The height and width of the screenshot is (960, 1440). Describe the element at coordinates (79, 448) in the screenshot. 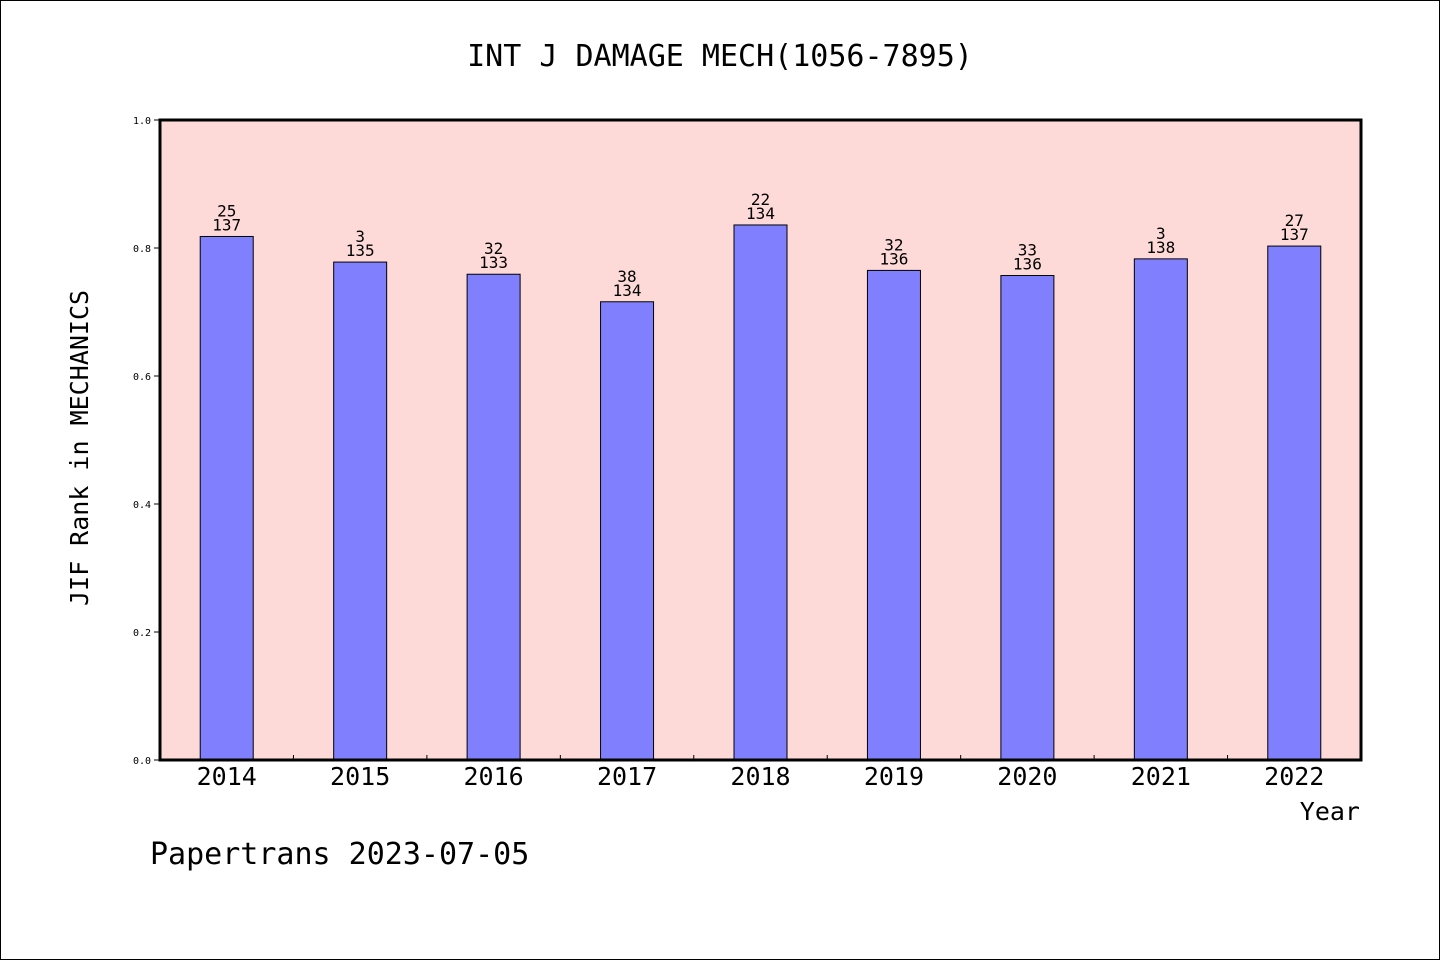

I see `y-axis-label: JIF Rank in MECHANICS` at that location.